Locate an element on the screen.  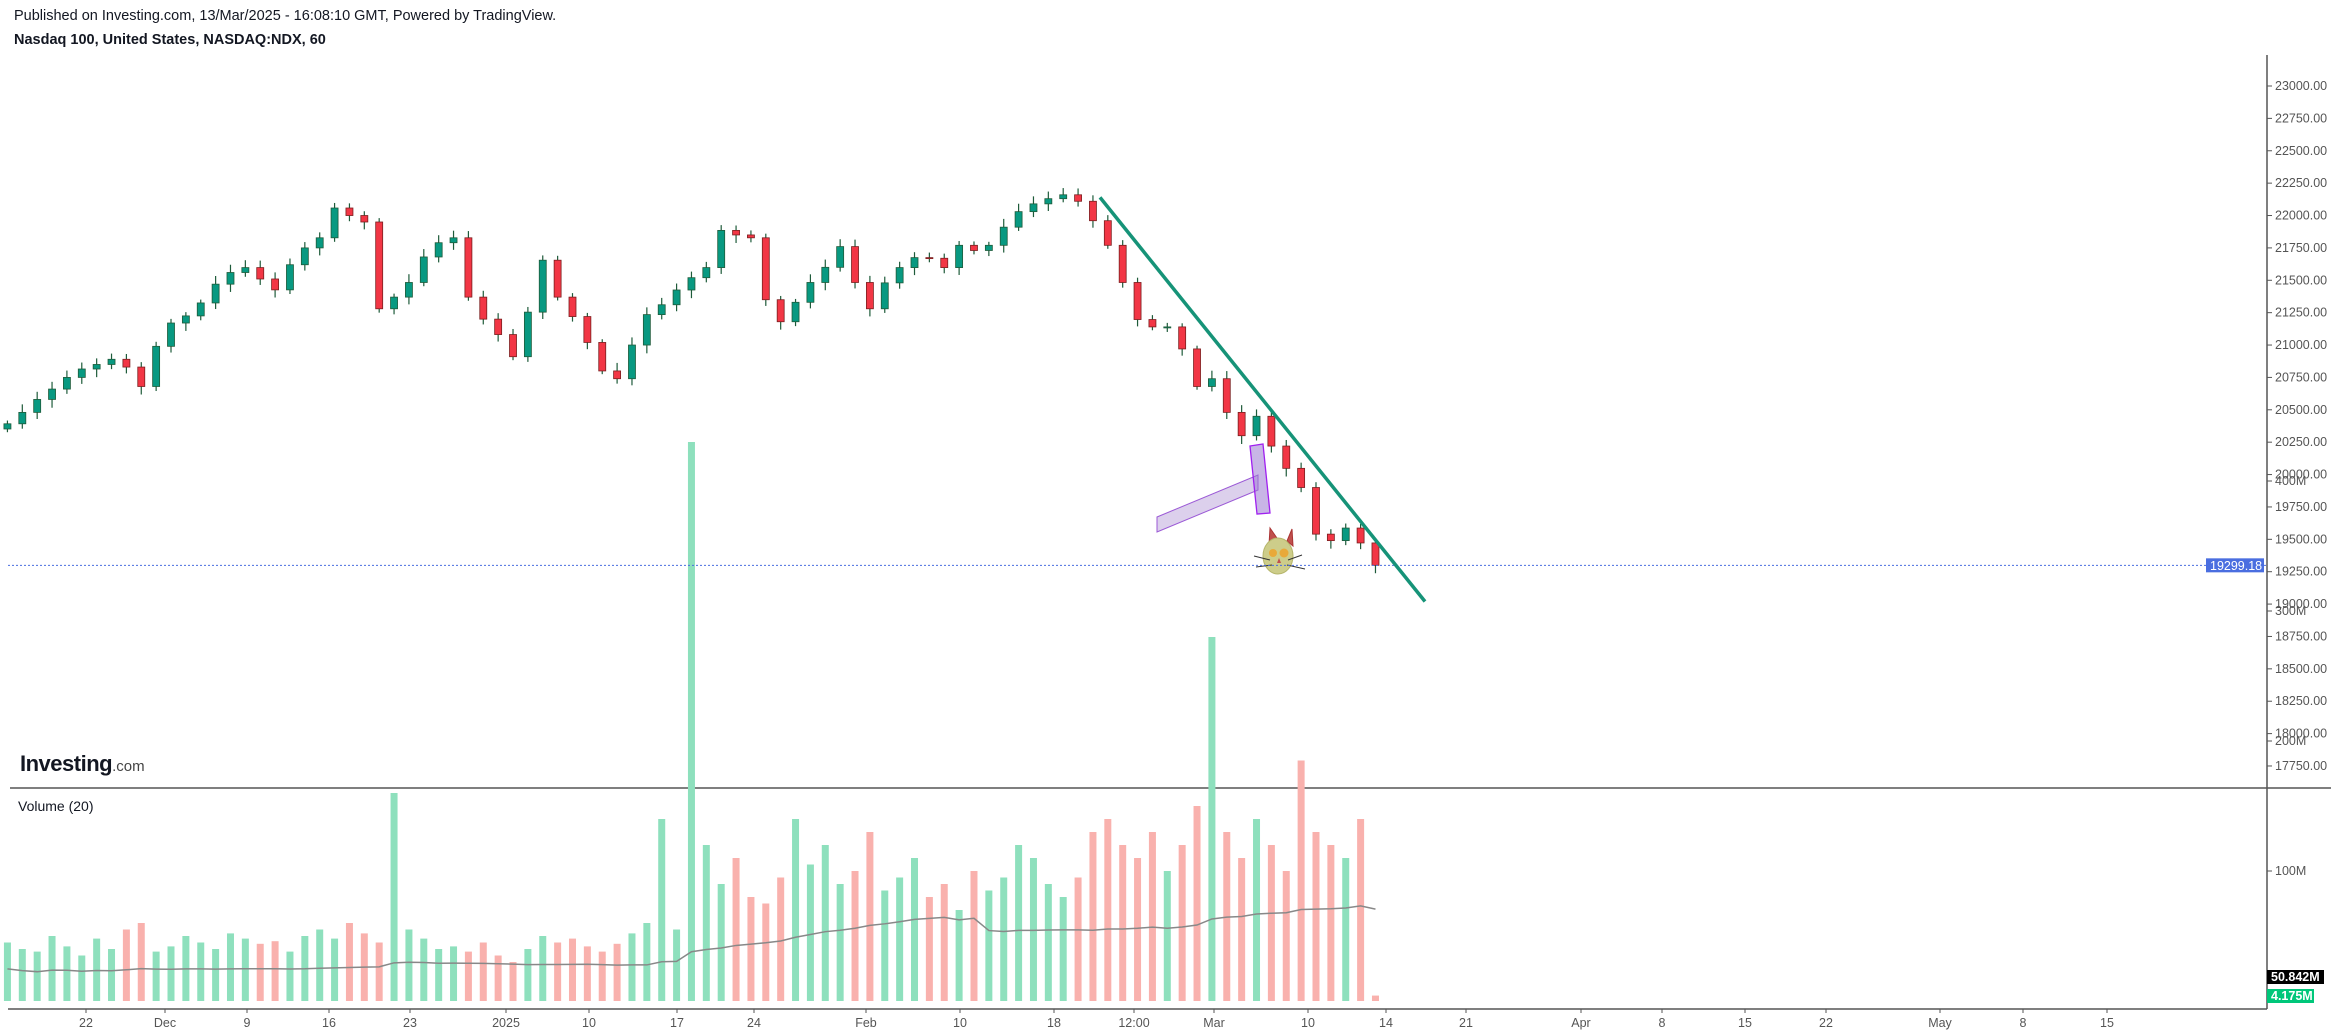
purple-band-annotation is located at coordinates (1207, 503).